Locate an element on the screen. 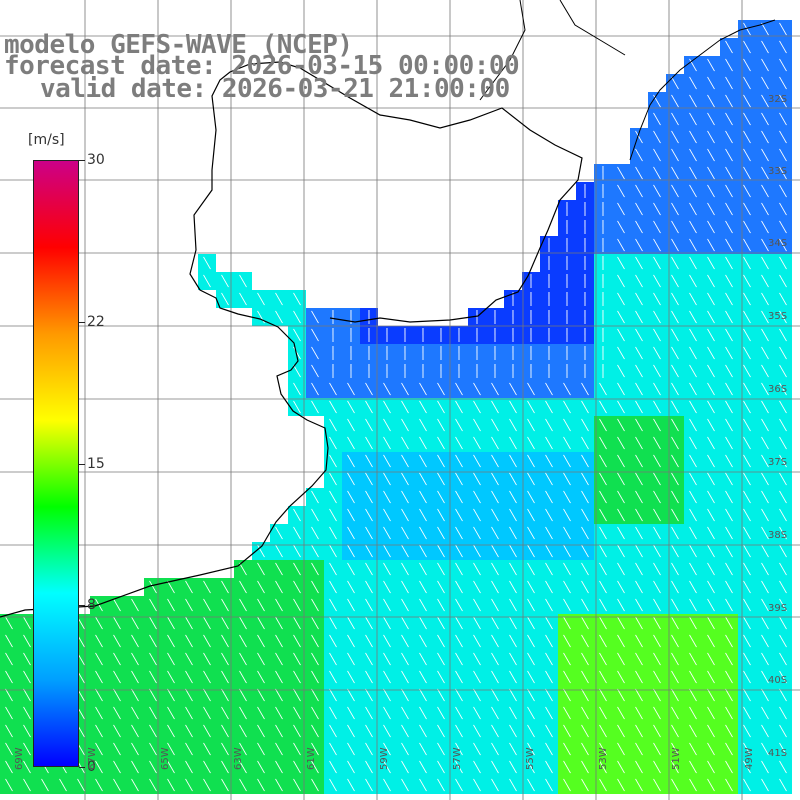 This screenshot has width=800, height=800. border-line-inland is located at coordinates (552, 50).